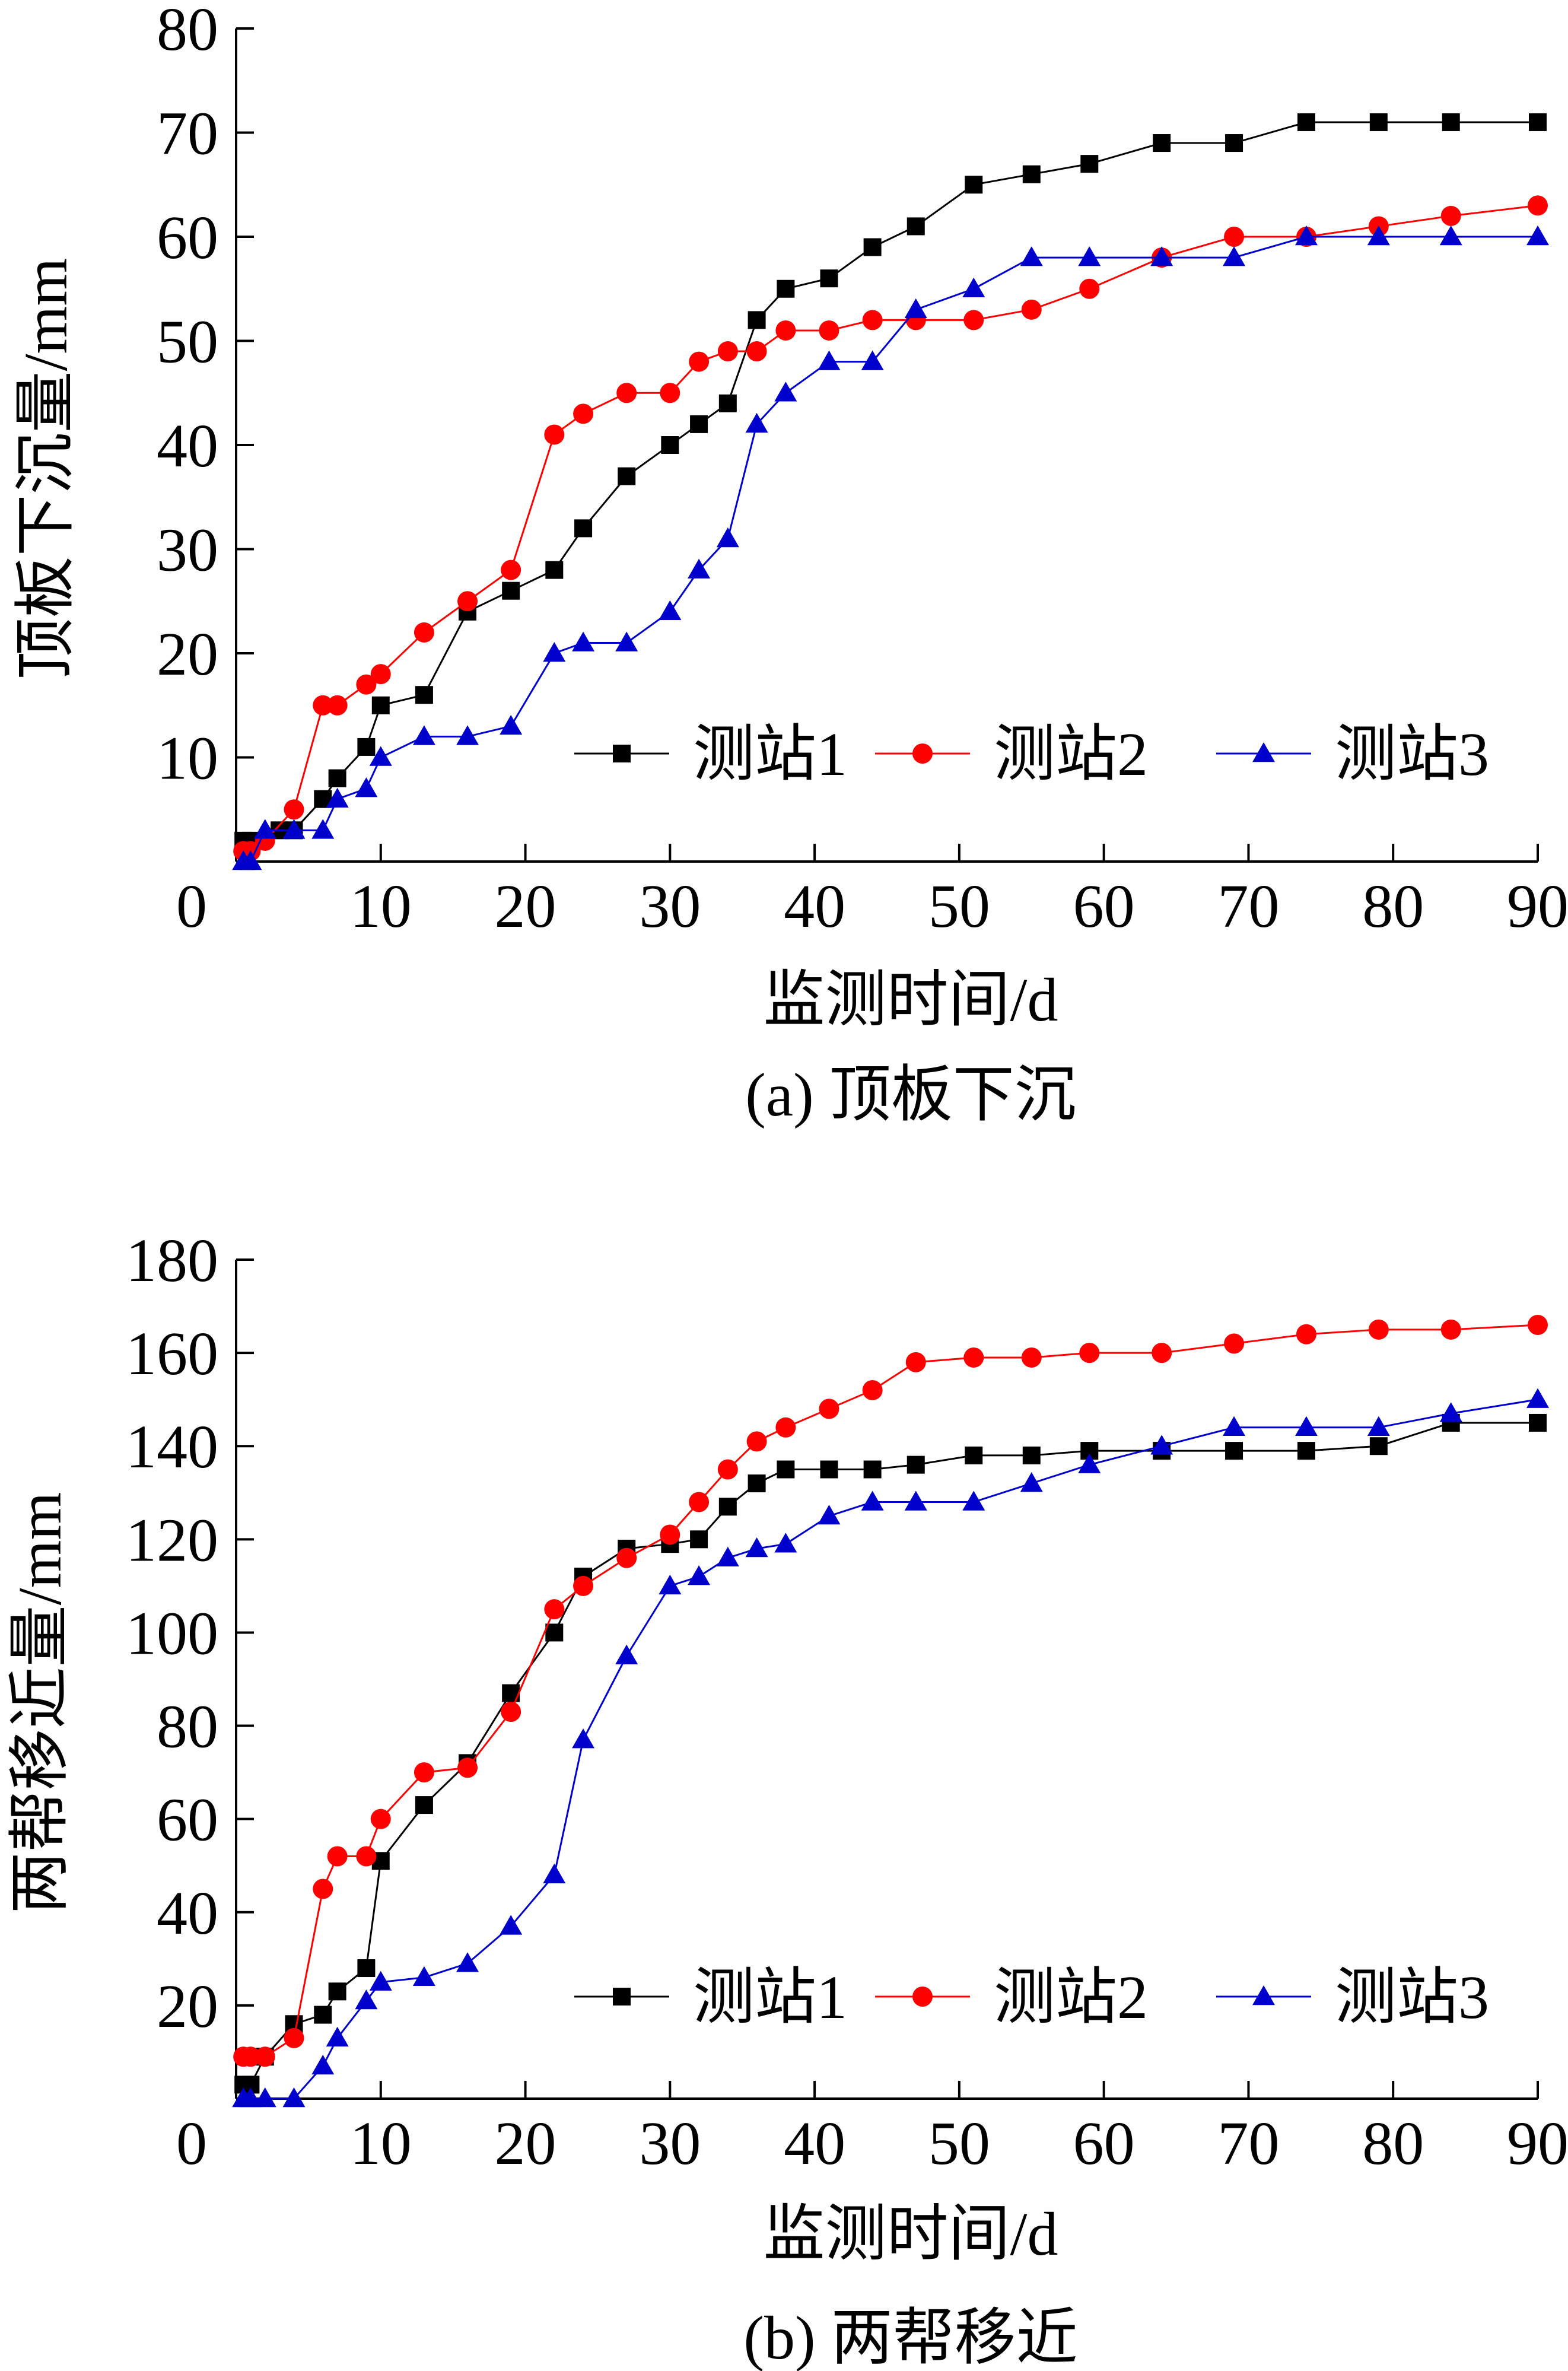 This screenshot has width=1568, height=2371. What do you see at coordinates (1248, 2143) in the screenshot?
I see `x-tick-label: 70` at bounding box center [1248, 2143].